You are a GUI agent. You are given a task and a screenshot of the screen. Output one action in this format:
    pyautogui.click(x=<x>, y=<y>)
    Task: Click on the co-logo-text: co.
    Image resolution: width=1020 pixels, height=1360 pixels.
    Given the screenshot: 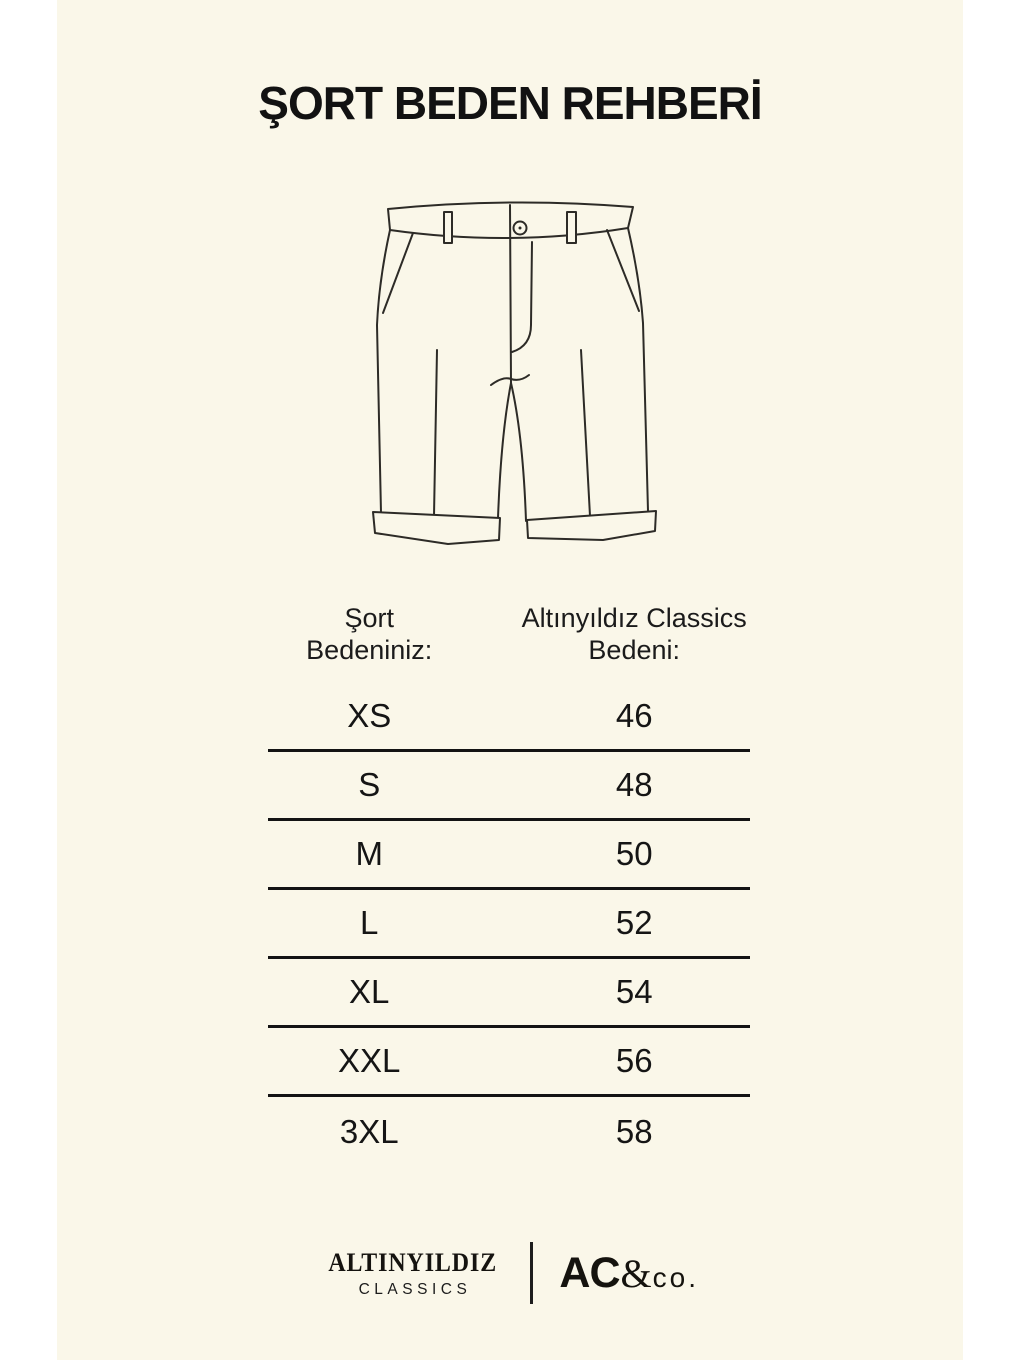 What is the action you would take?
    pyautogui.click(x=676, y=1277)
    